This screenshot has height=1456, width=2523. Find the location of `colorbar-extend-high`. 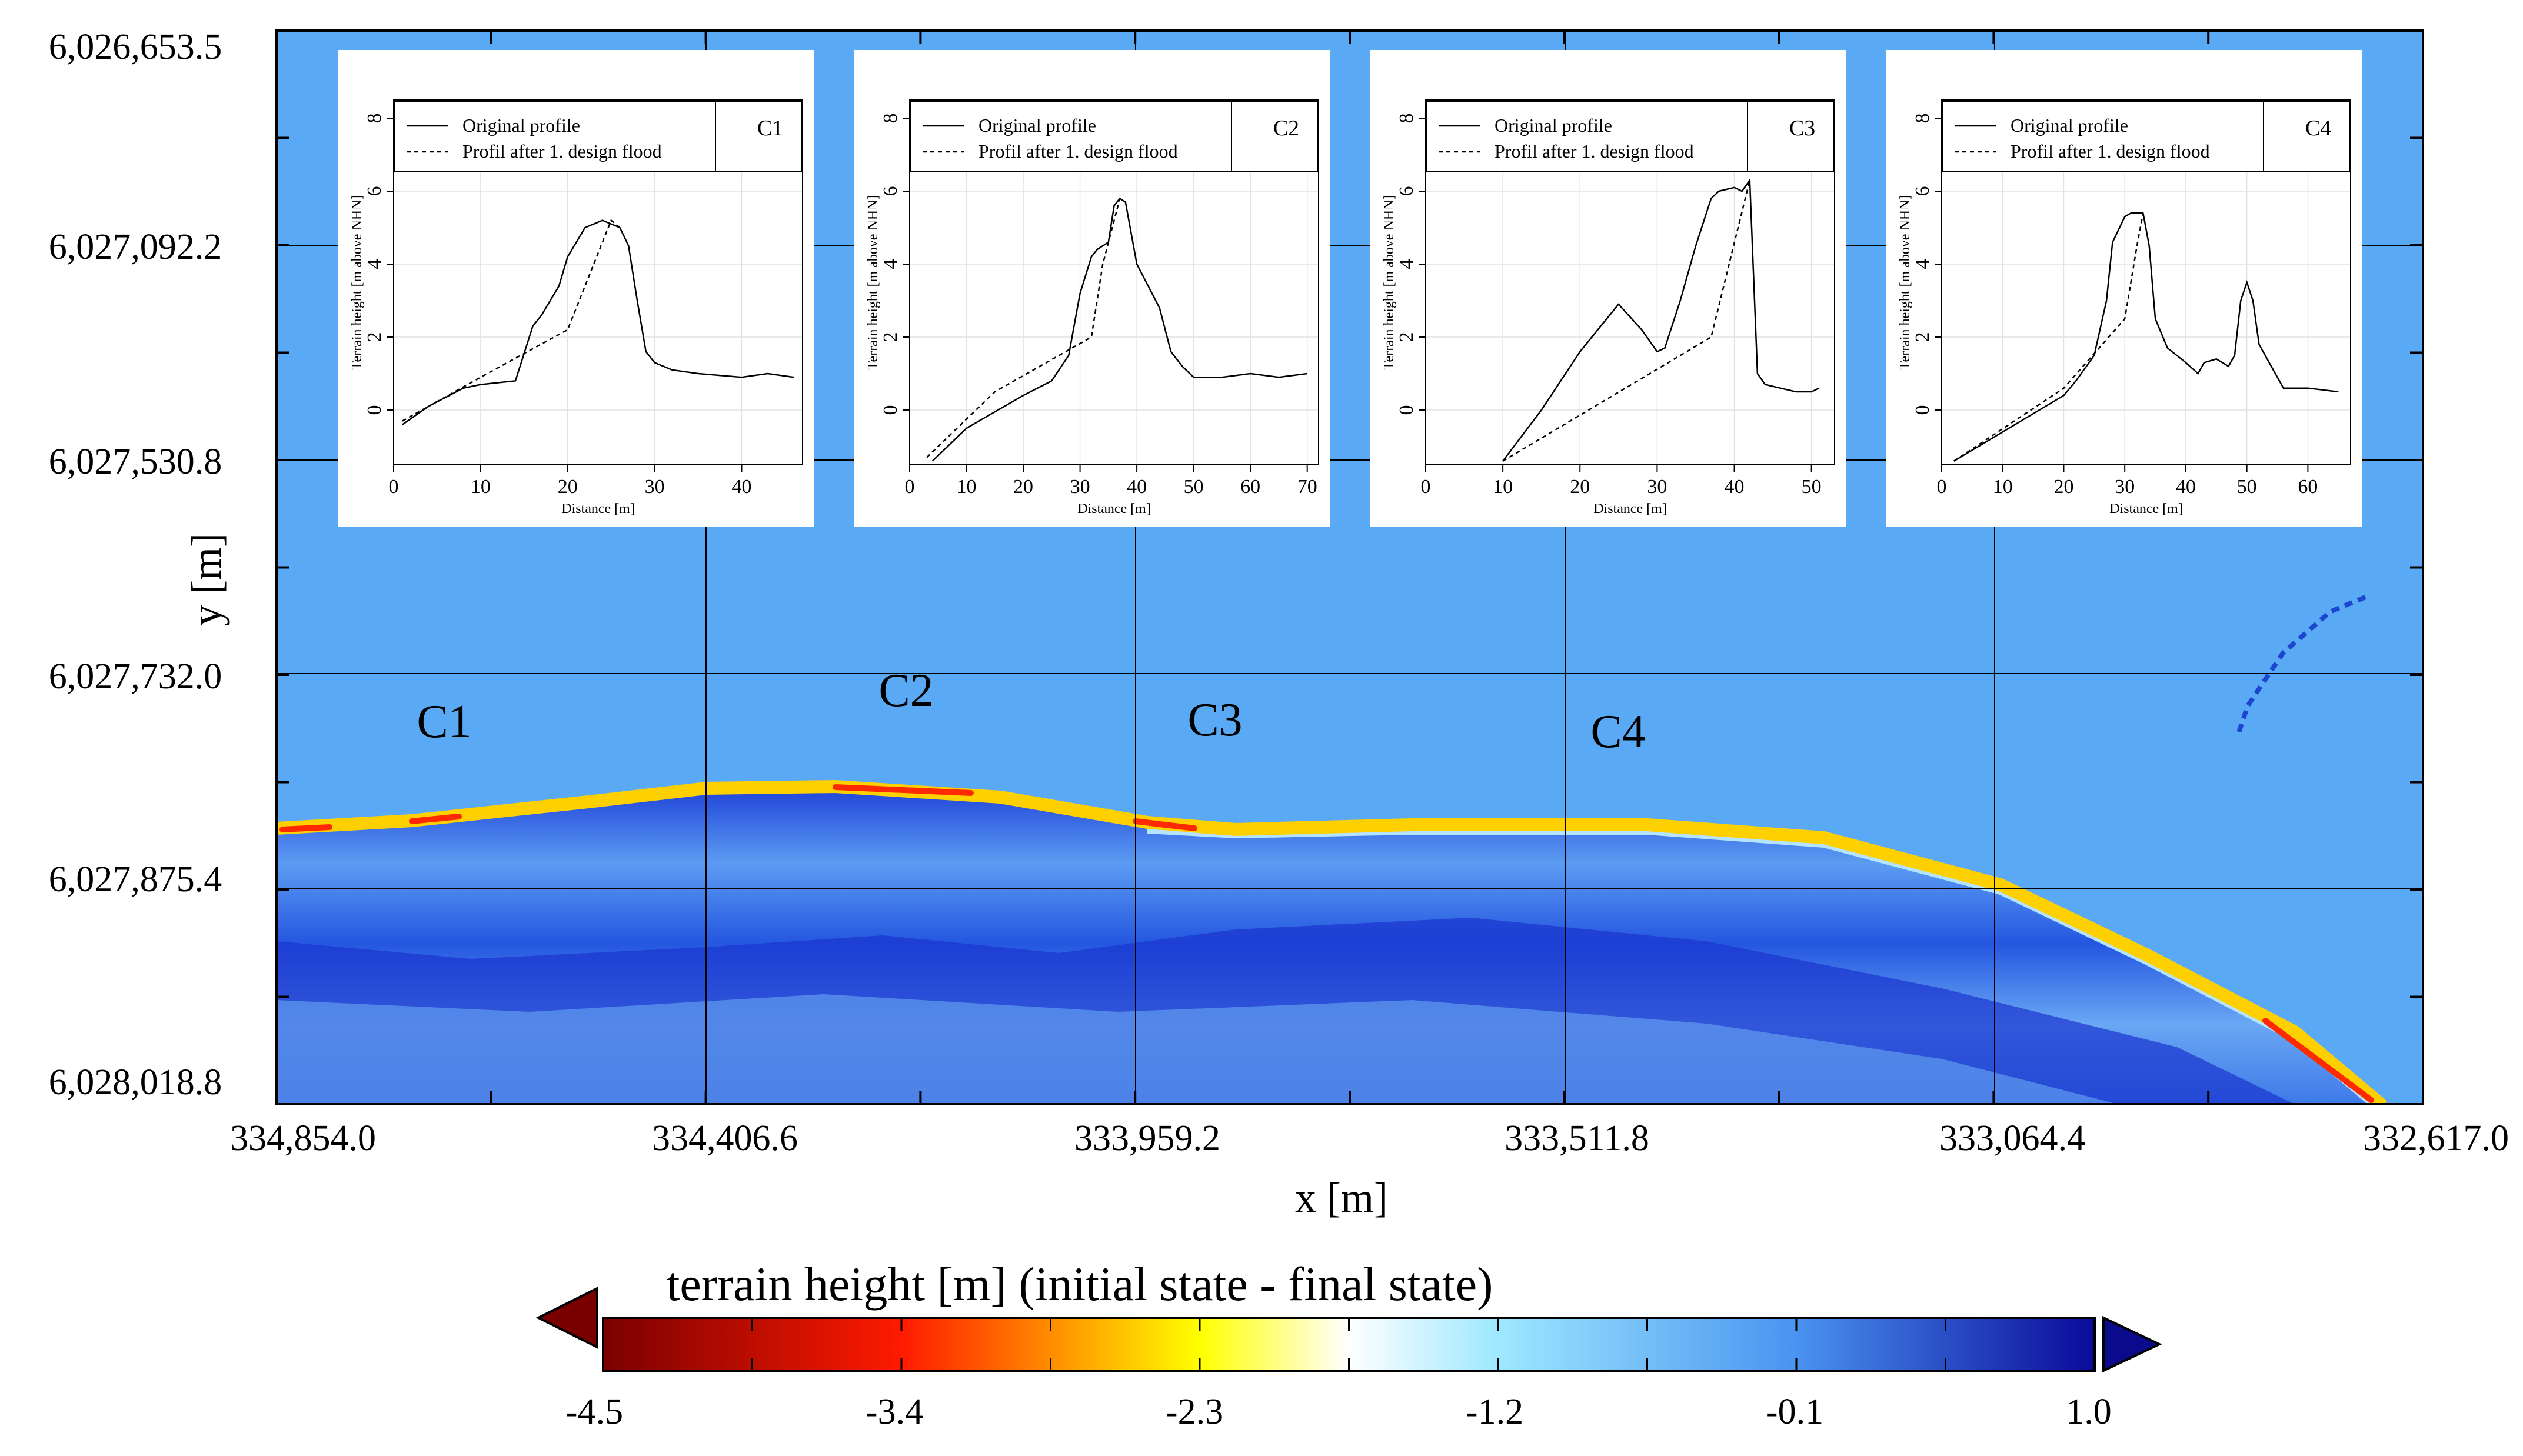

colorbar-extend-high is located at coordinates (2132, 1344).